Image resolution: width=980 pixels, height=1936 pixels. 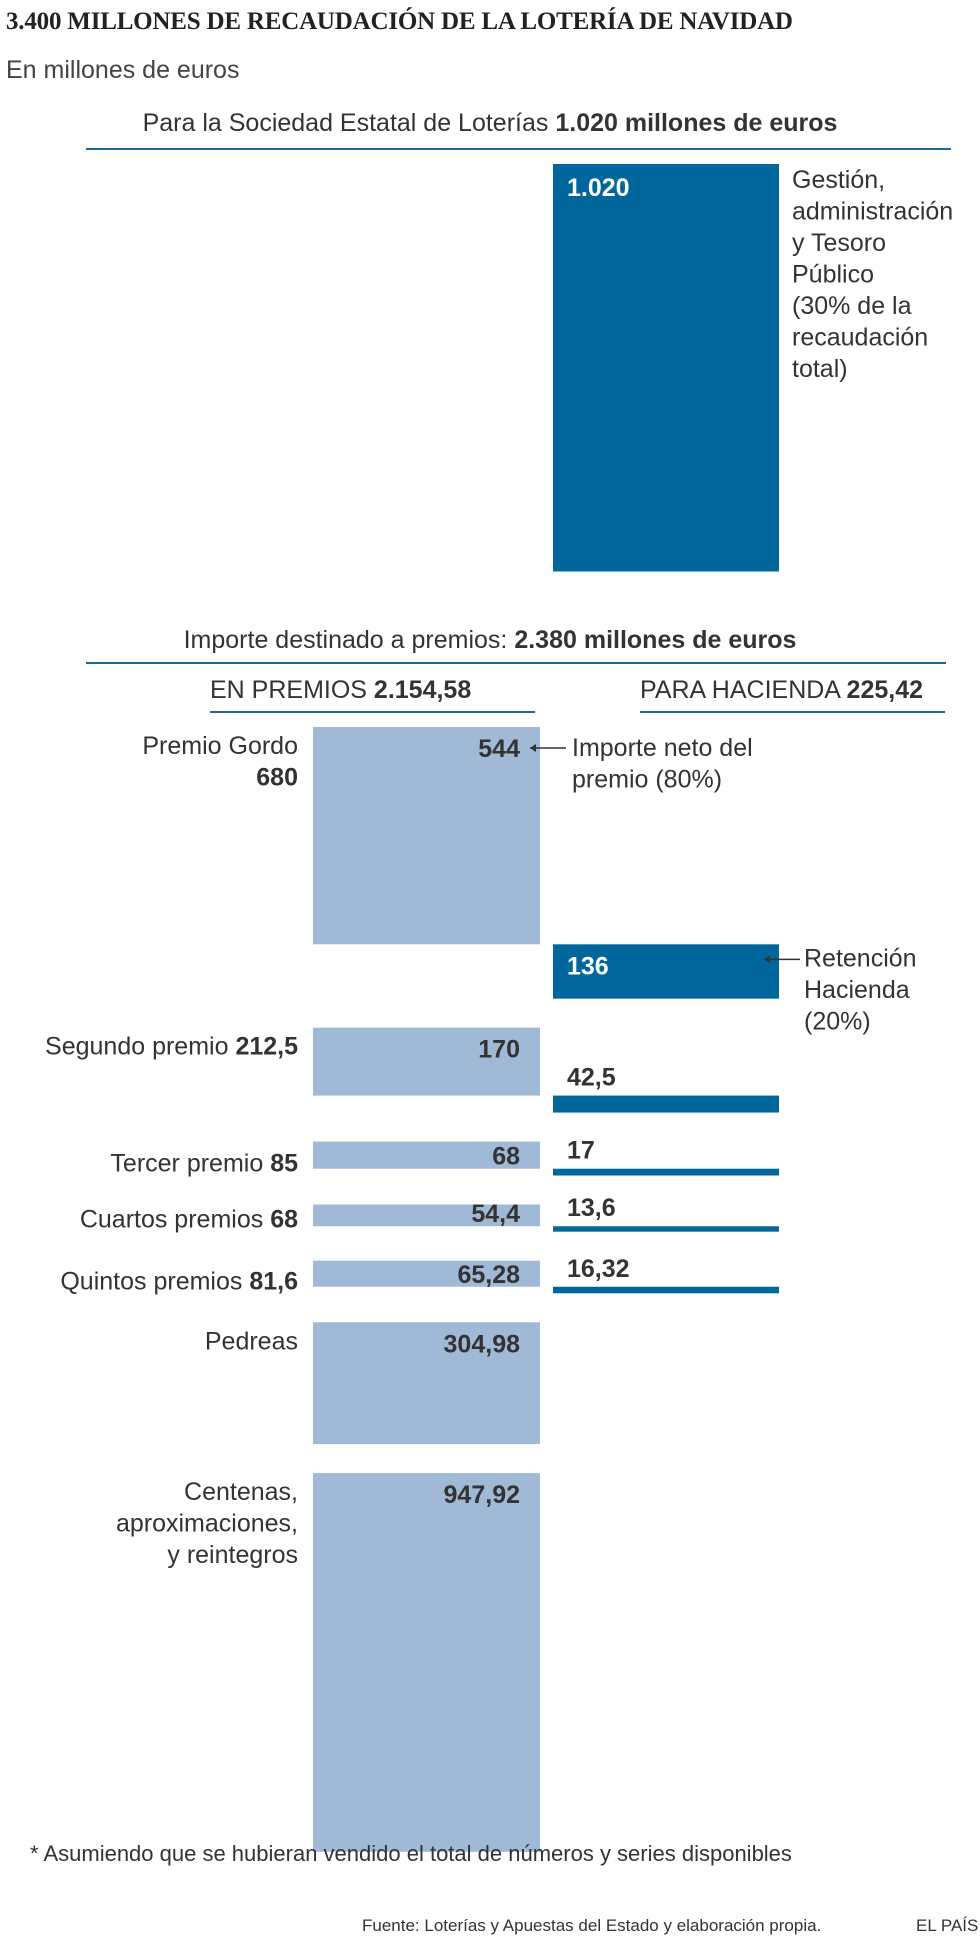 I want to click on category-label: Centenas,, so click(x=241, y=1492).